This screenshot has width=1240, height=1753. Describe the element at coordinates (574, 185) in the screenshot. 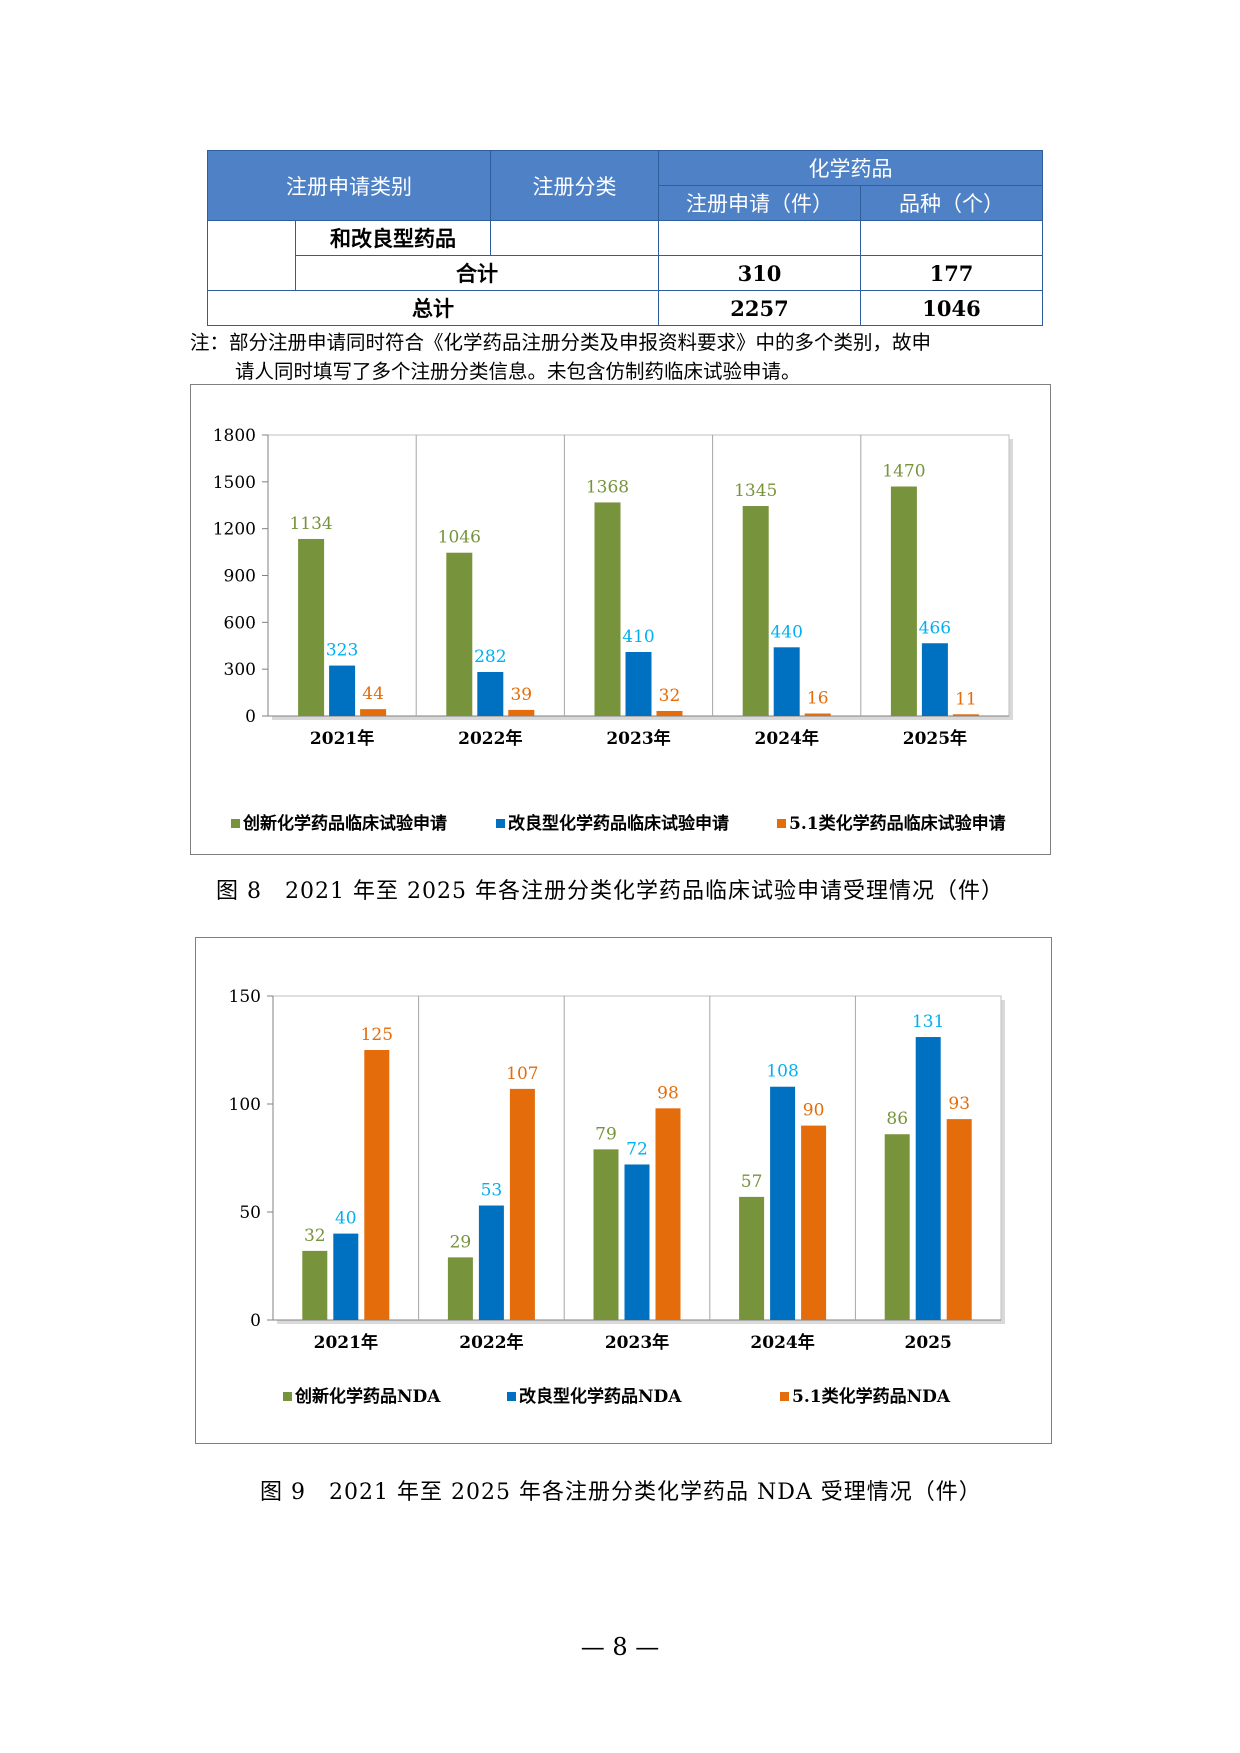

I see `header-classification: 注册分类` at that location.